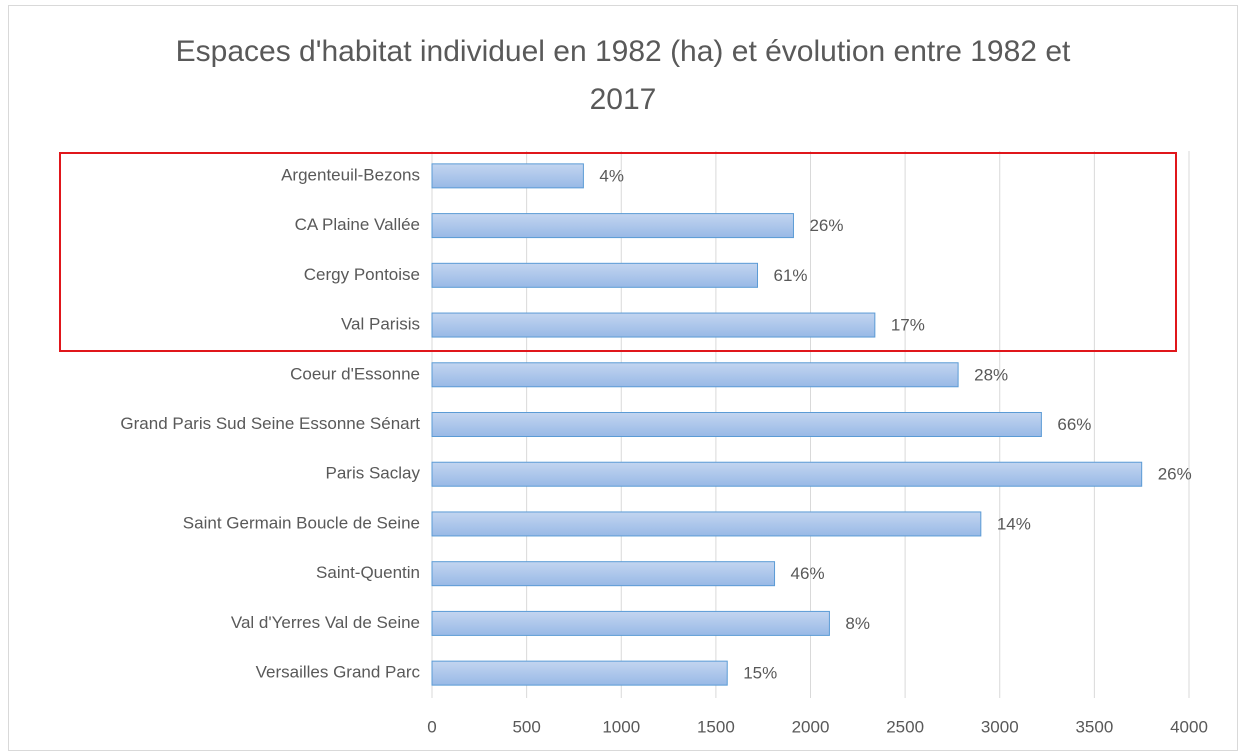 This screenshot has height=756, width=1246. What do you see at coordinates (362, 274) in the screenshot?
I see `y-tick-label: Cergy Pontoise` at bounding box center [362, 274].